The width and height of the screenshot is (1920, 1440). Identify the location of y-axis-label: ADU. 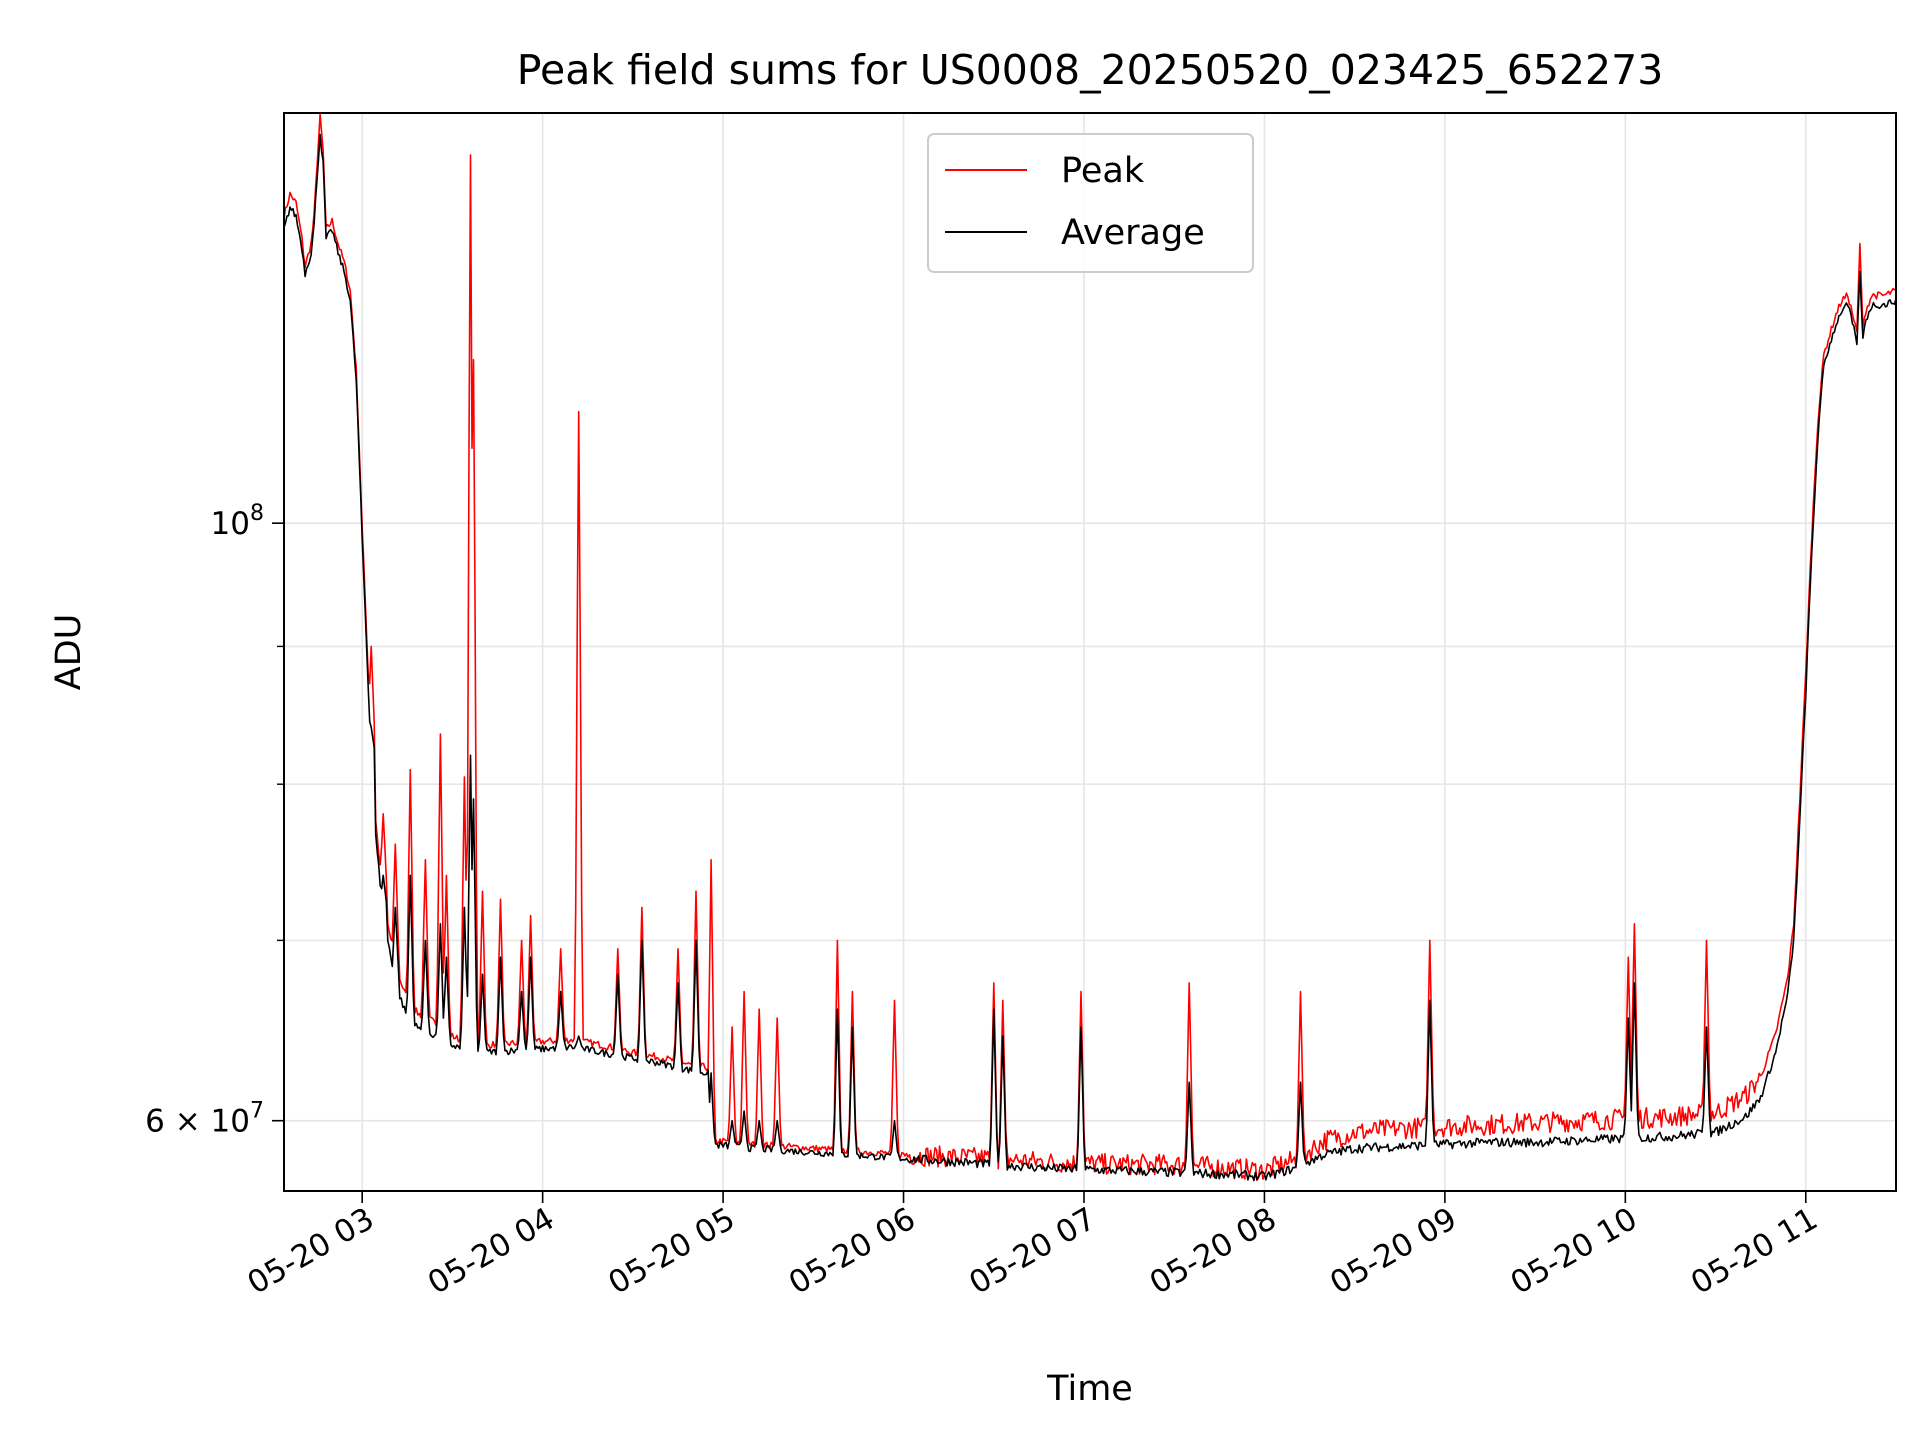
(69, 652).